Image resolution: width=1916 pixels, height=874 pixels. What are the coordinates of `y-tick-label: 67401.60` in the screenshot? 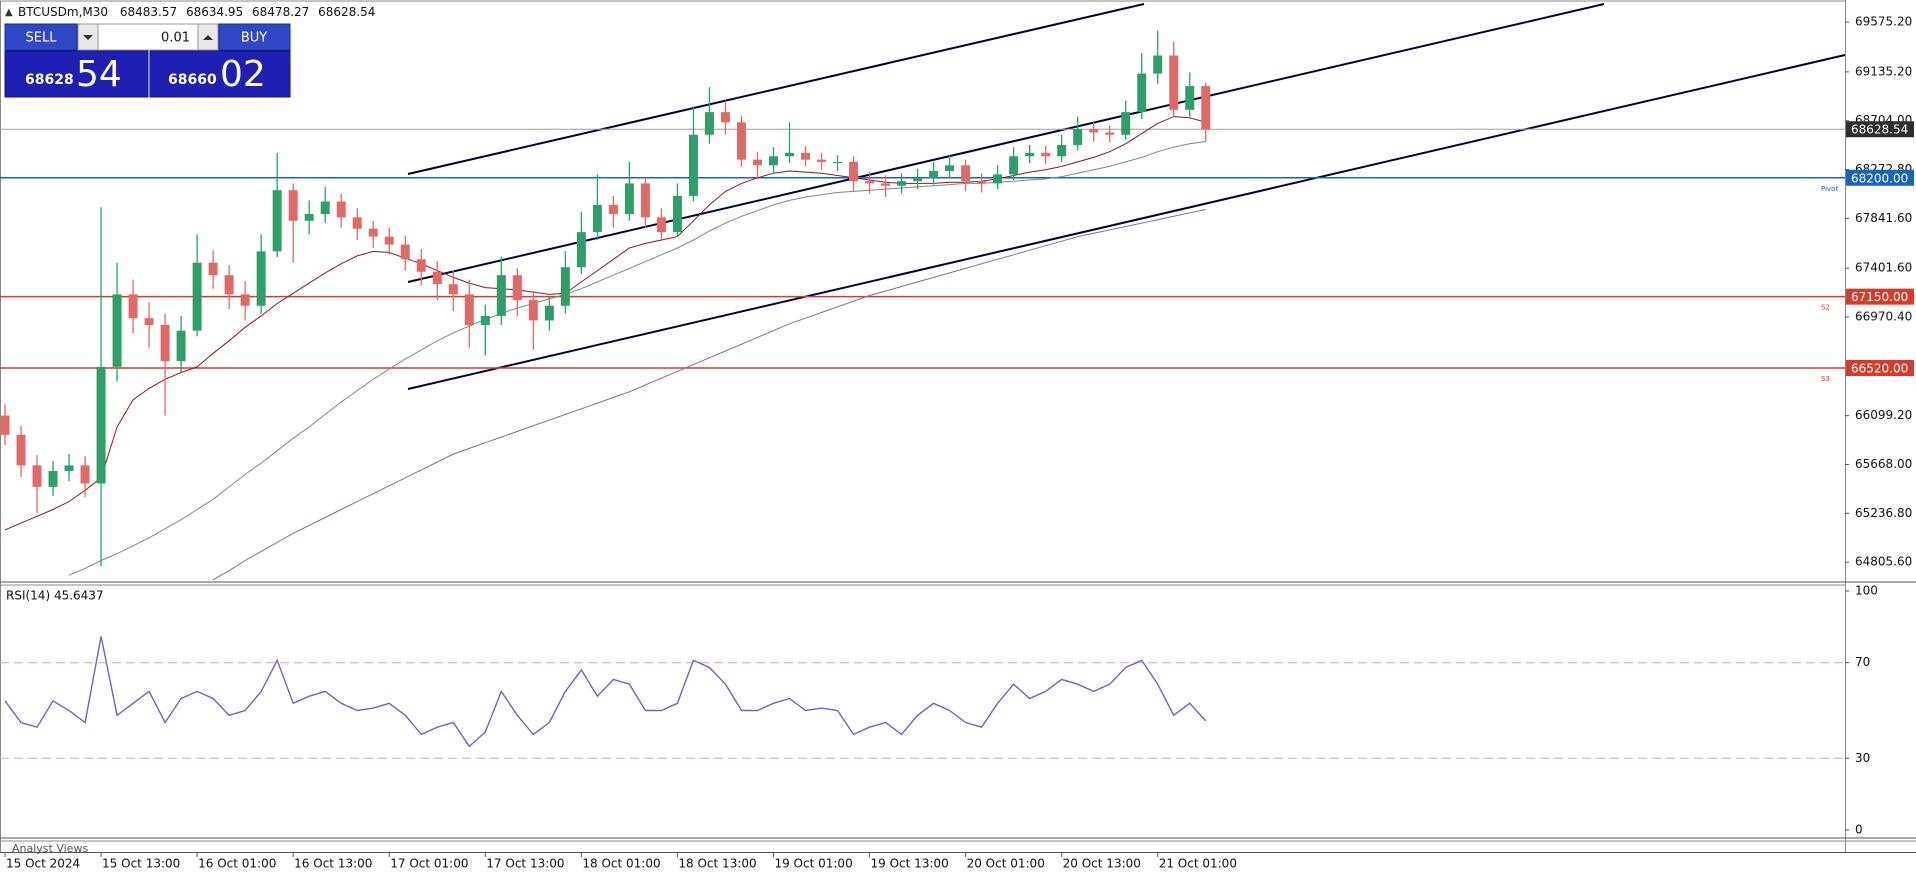 It's located at (1883, 268).